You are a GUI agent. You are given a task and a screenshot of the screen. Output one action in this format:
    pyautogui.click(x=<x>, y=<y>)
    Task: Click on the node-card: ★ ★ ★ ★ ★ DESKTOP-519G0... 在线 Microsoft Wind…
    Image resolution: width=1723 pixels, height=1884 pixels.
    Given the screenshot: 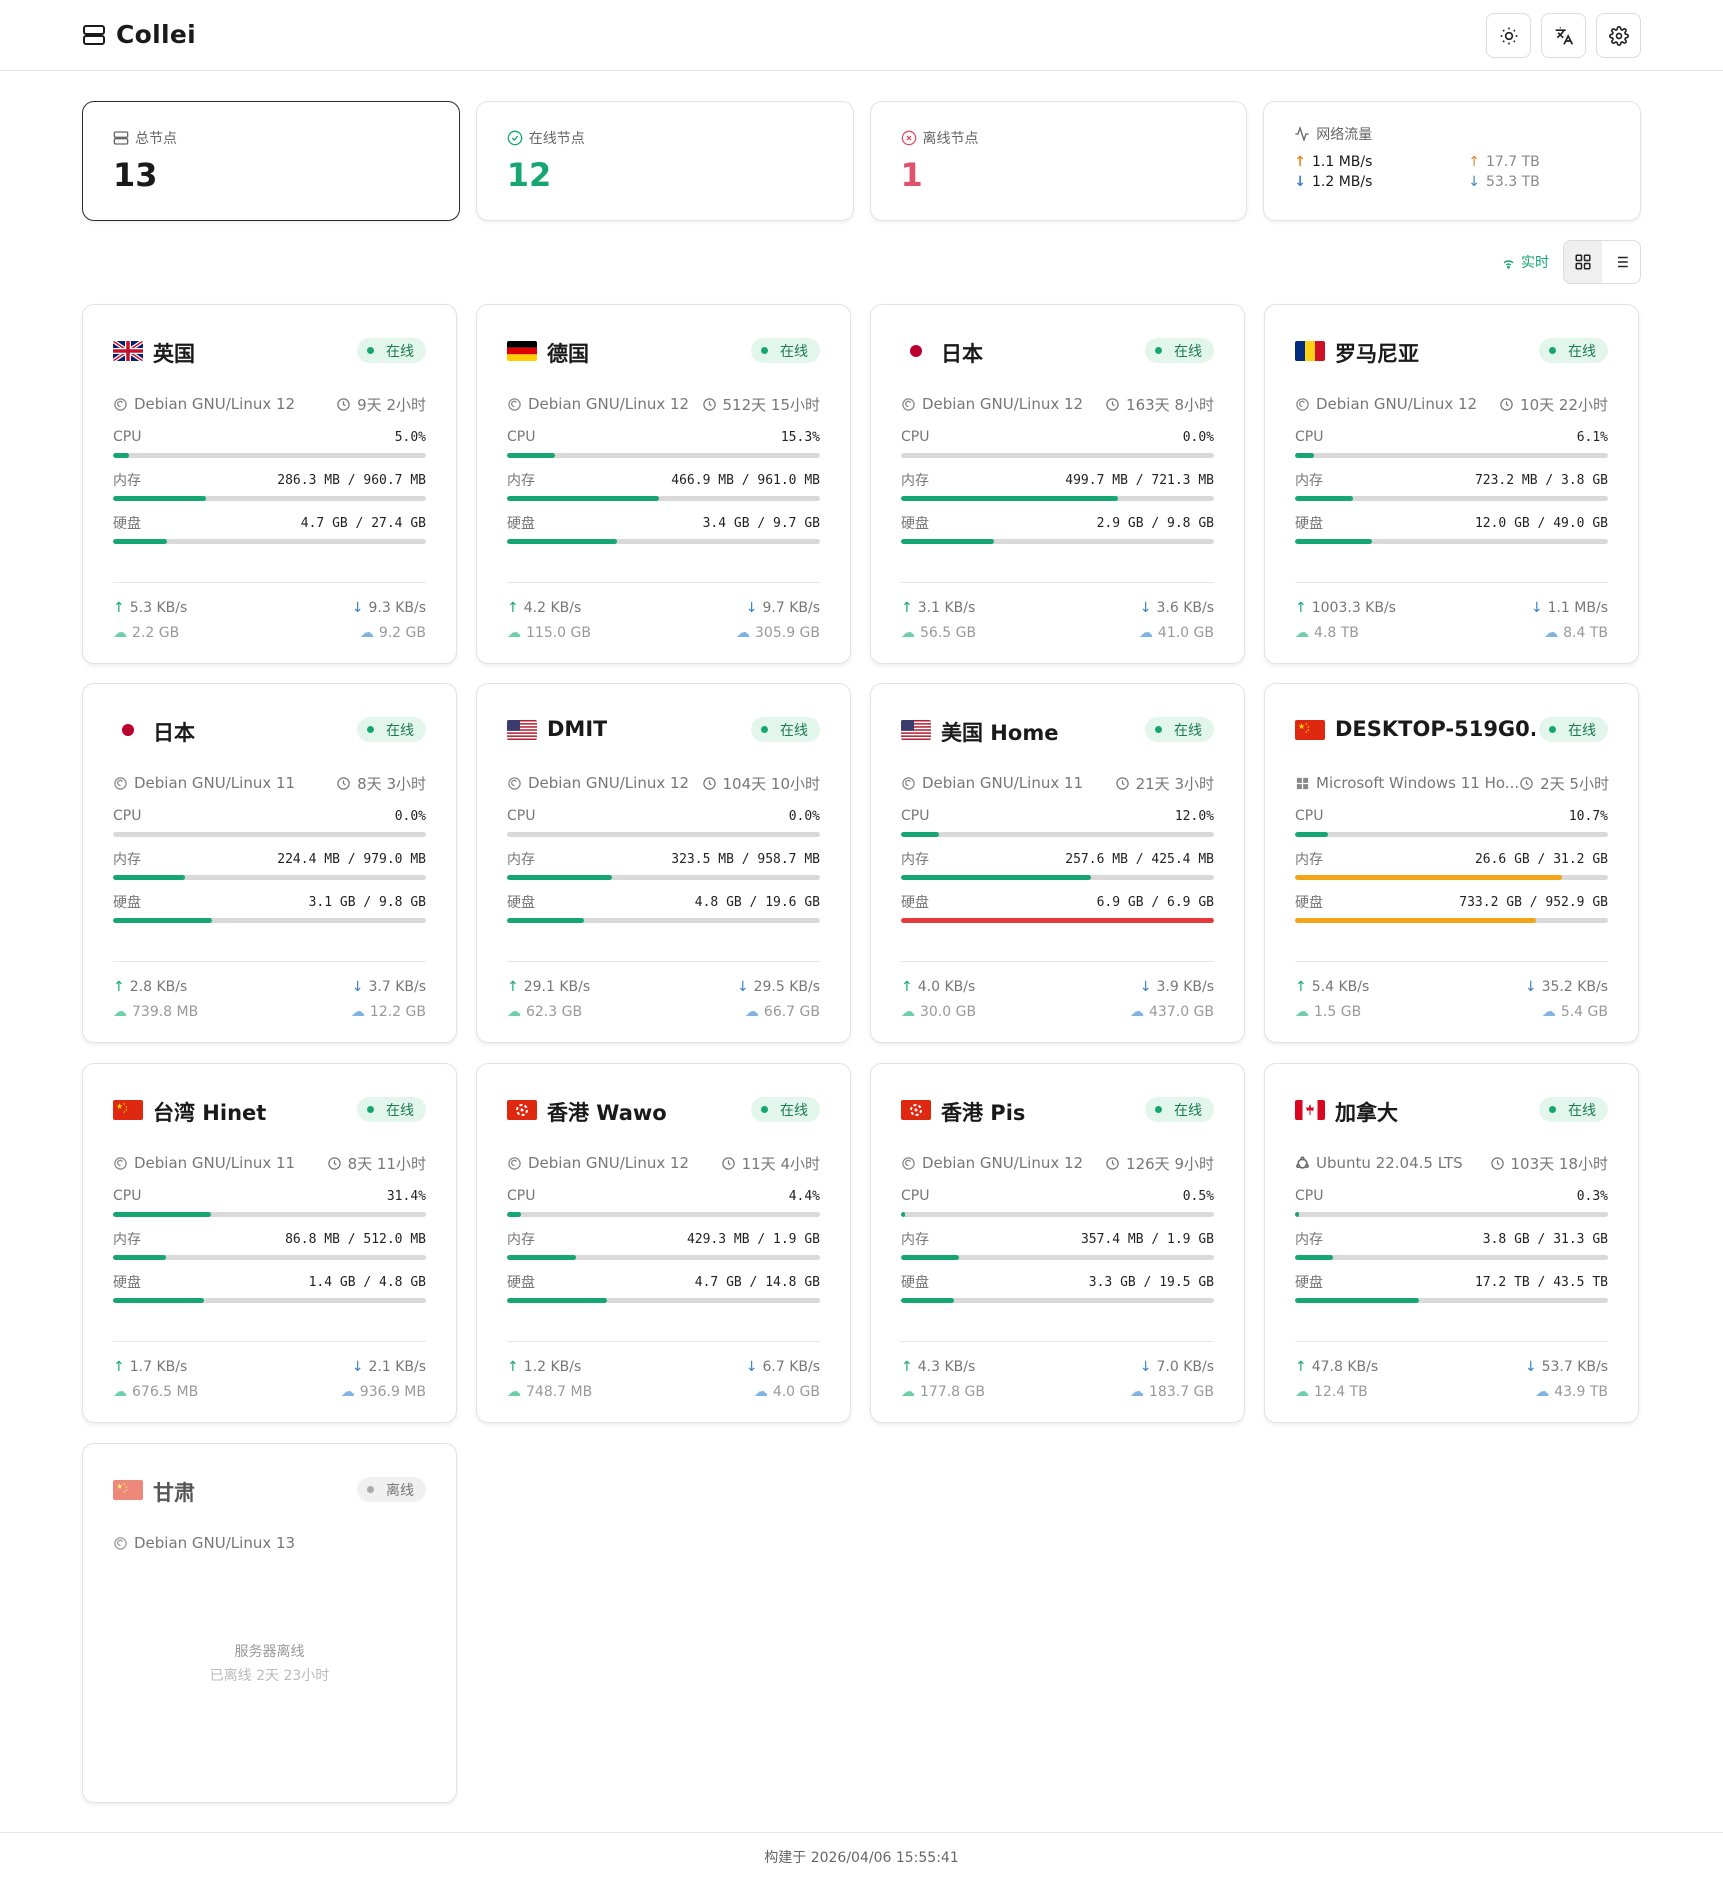 What is the action you would take?
    pyautogui.click(x=1451, y=863)
    